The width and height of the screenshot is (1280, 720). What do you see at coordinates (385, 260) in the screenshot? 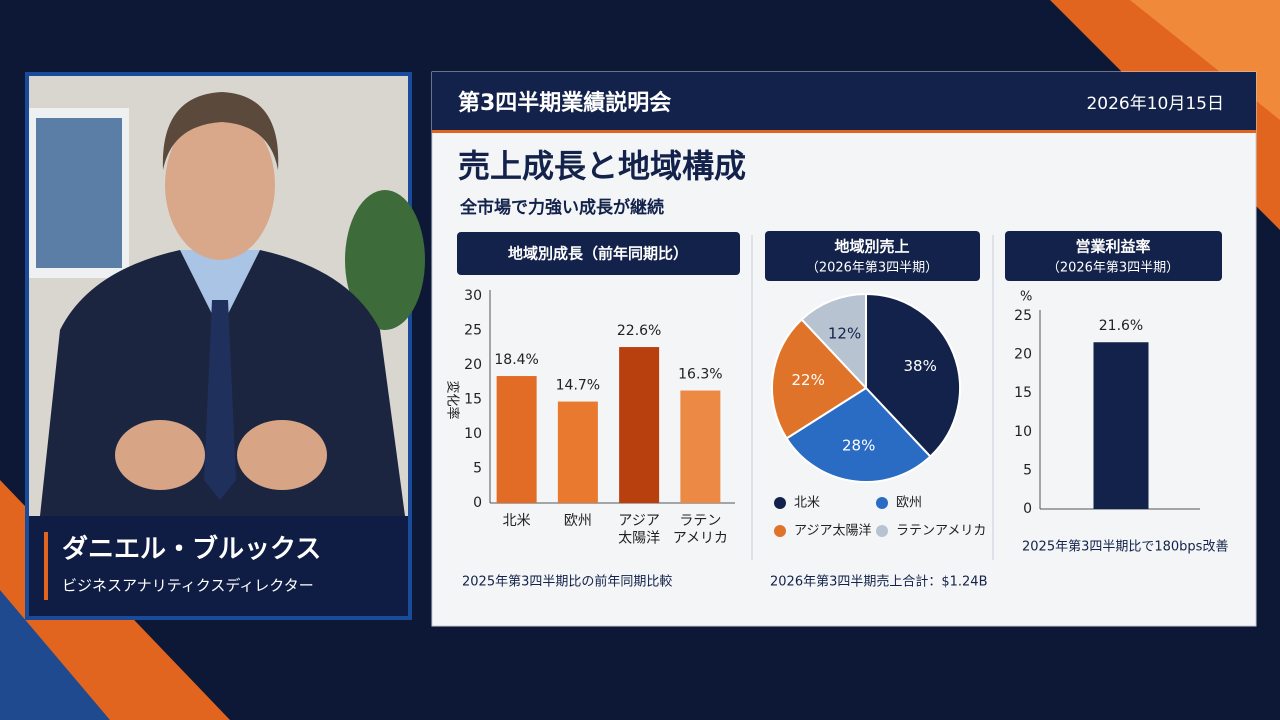
I see `plant` at bounding box center [385, 260].